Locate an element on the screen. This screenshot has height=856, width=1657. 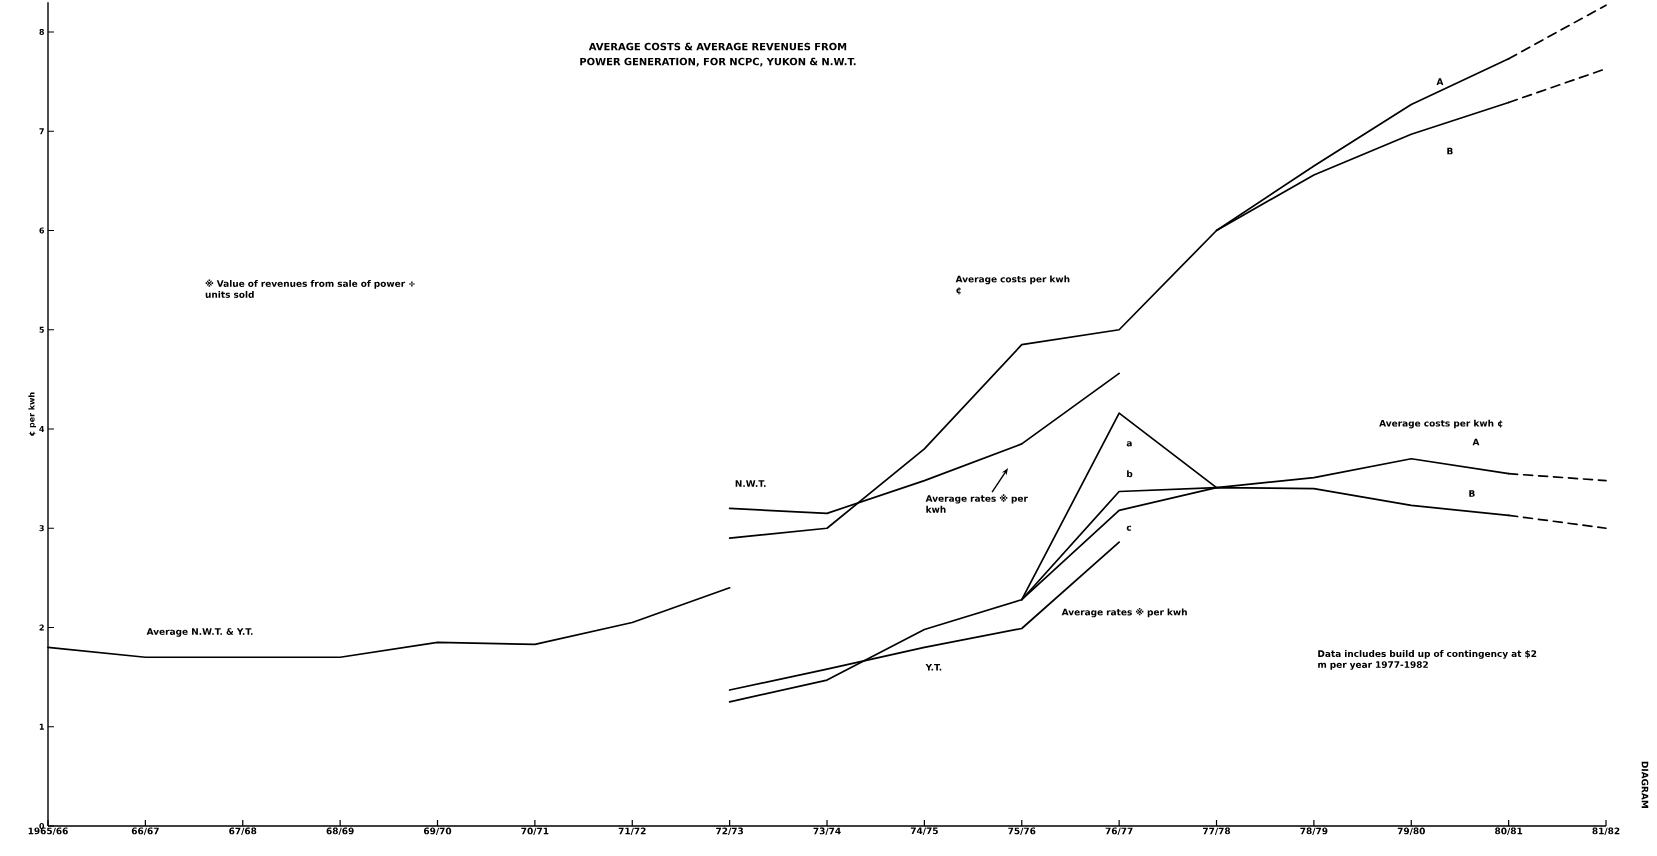
x-tick-label: 76/77 is located at coordinates (1119, 831).